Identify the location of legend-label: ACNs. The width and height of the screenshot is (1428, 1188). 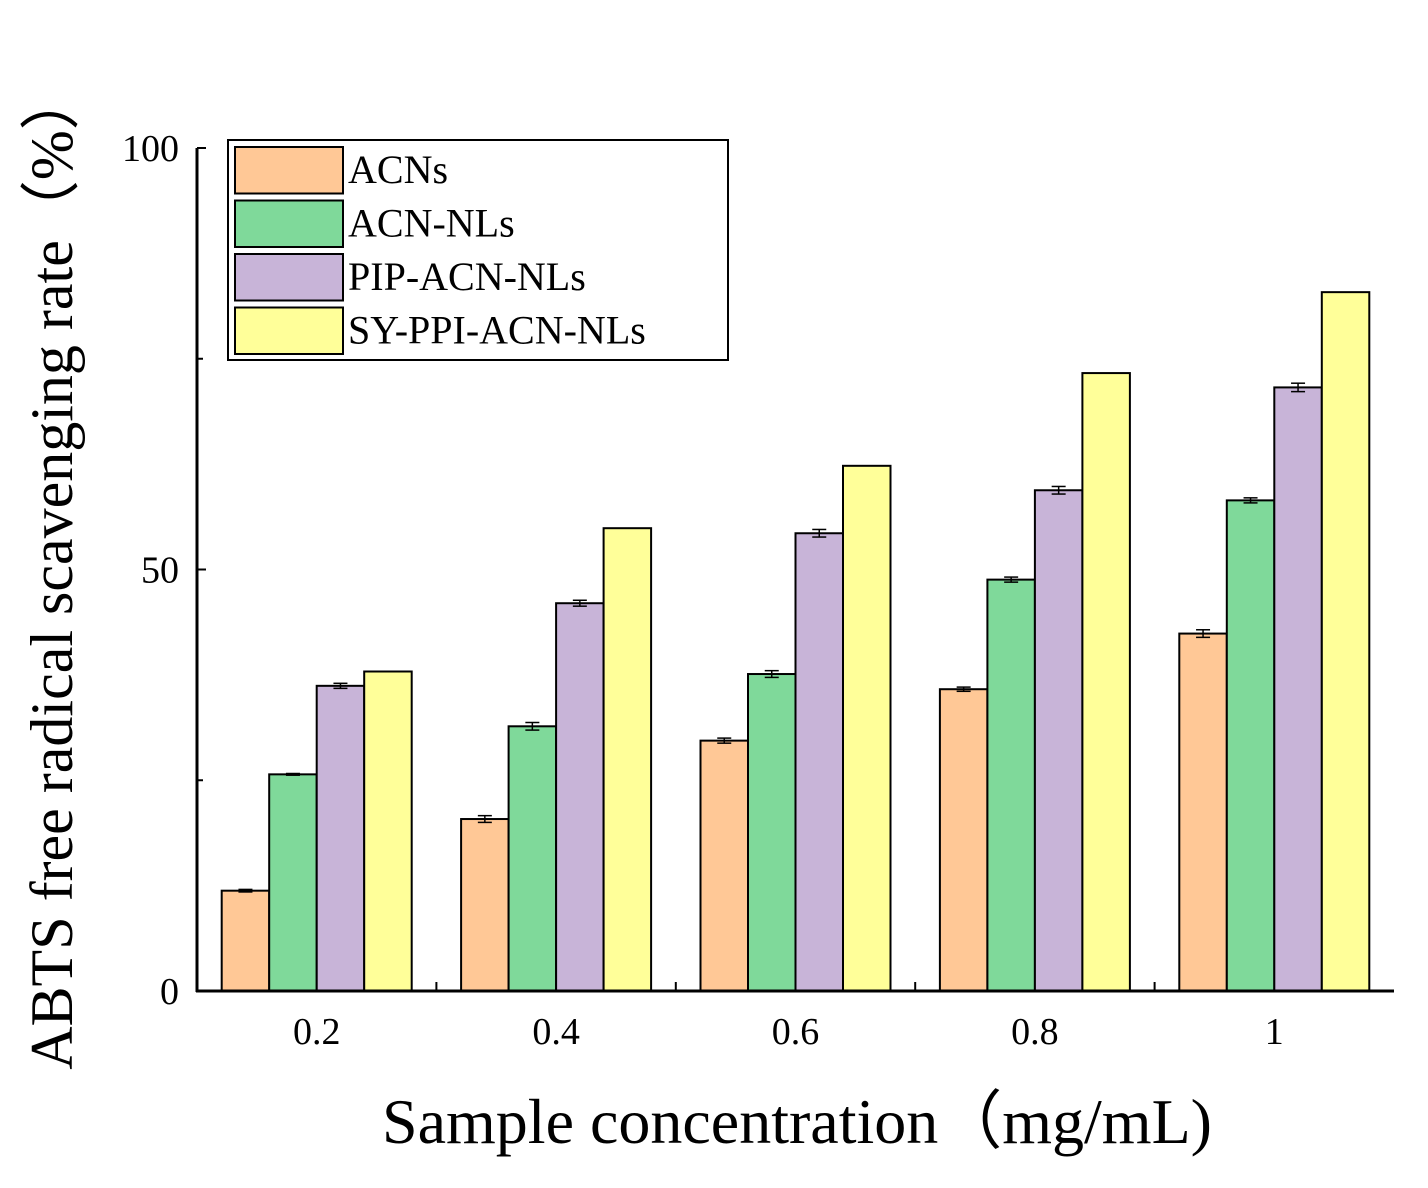
(398, 169).